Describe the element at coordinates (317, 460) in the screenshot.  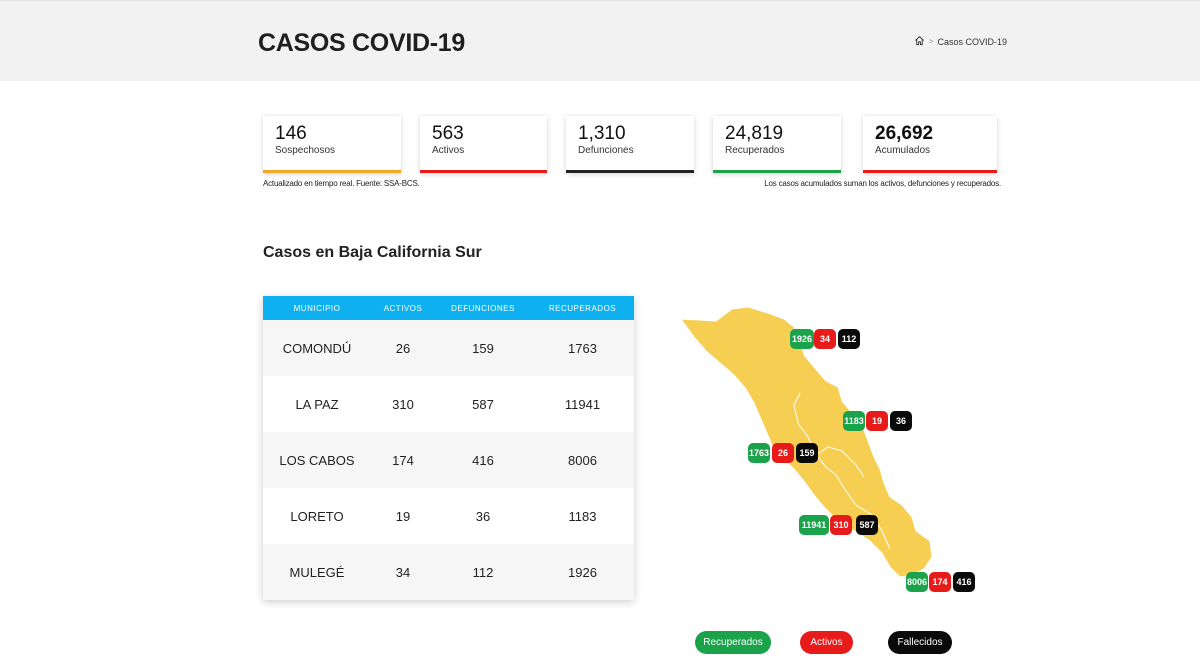
I see `cell-municipio: LOS CABOS` at that location.